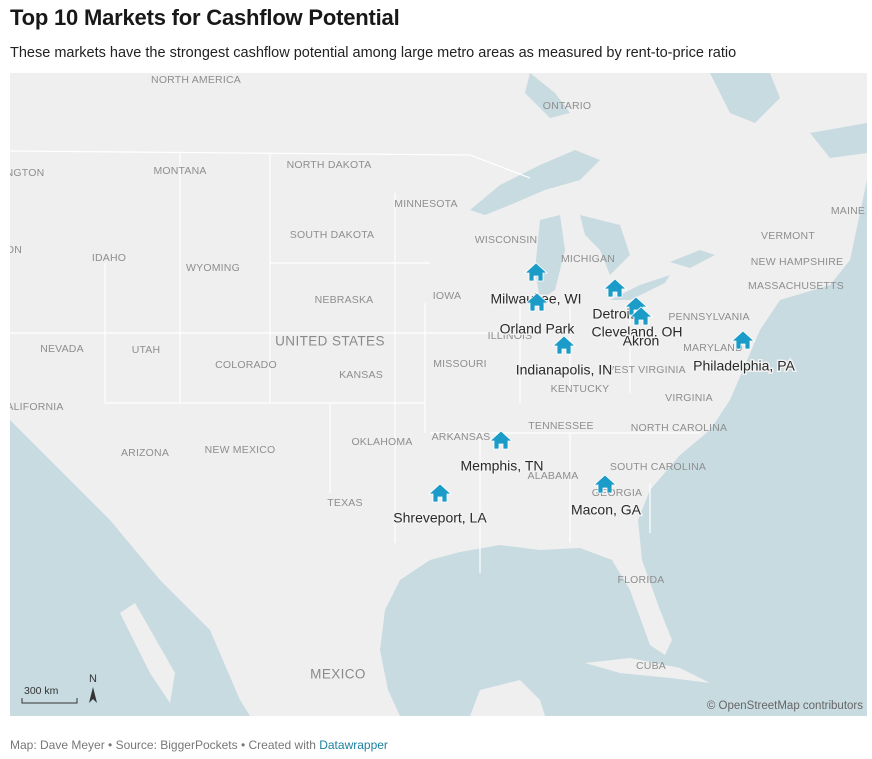 This screenshot has height=759, width=872. I want to click on region-label: KENTUCKY, so click(580, 389).